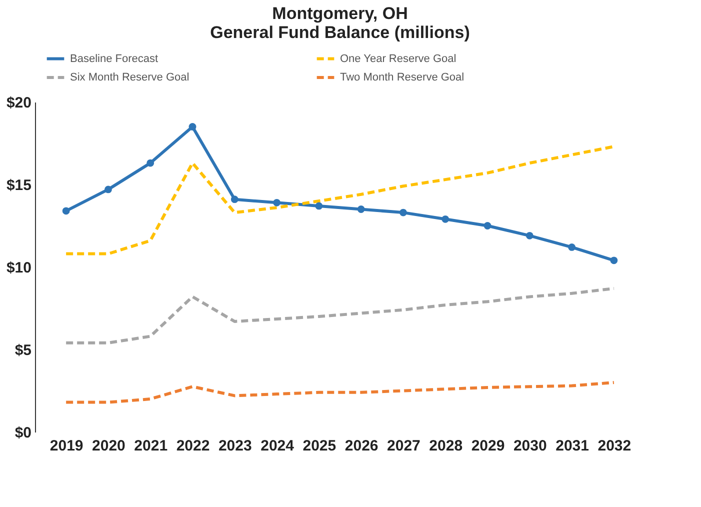  What do you see at coordinates (361, 446) in the screenshot?
I see `x-tick-label: 2026` at bounding box center [361, 446].